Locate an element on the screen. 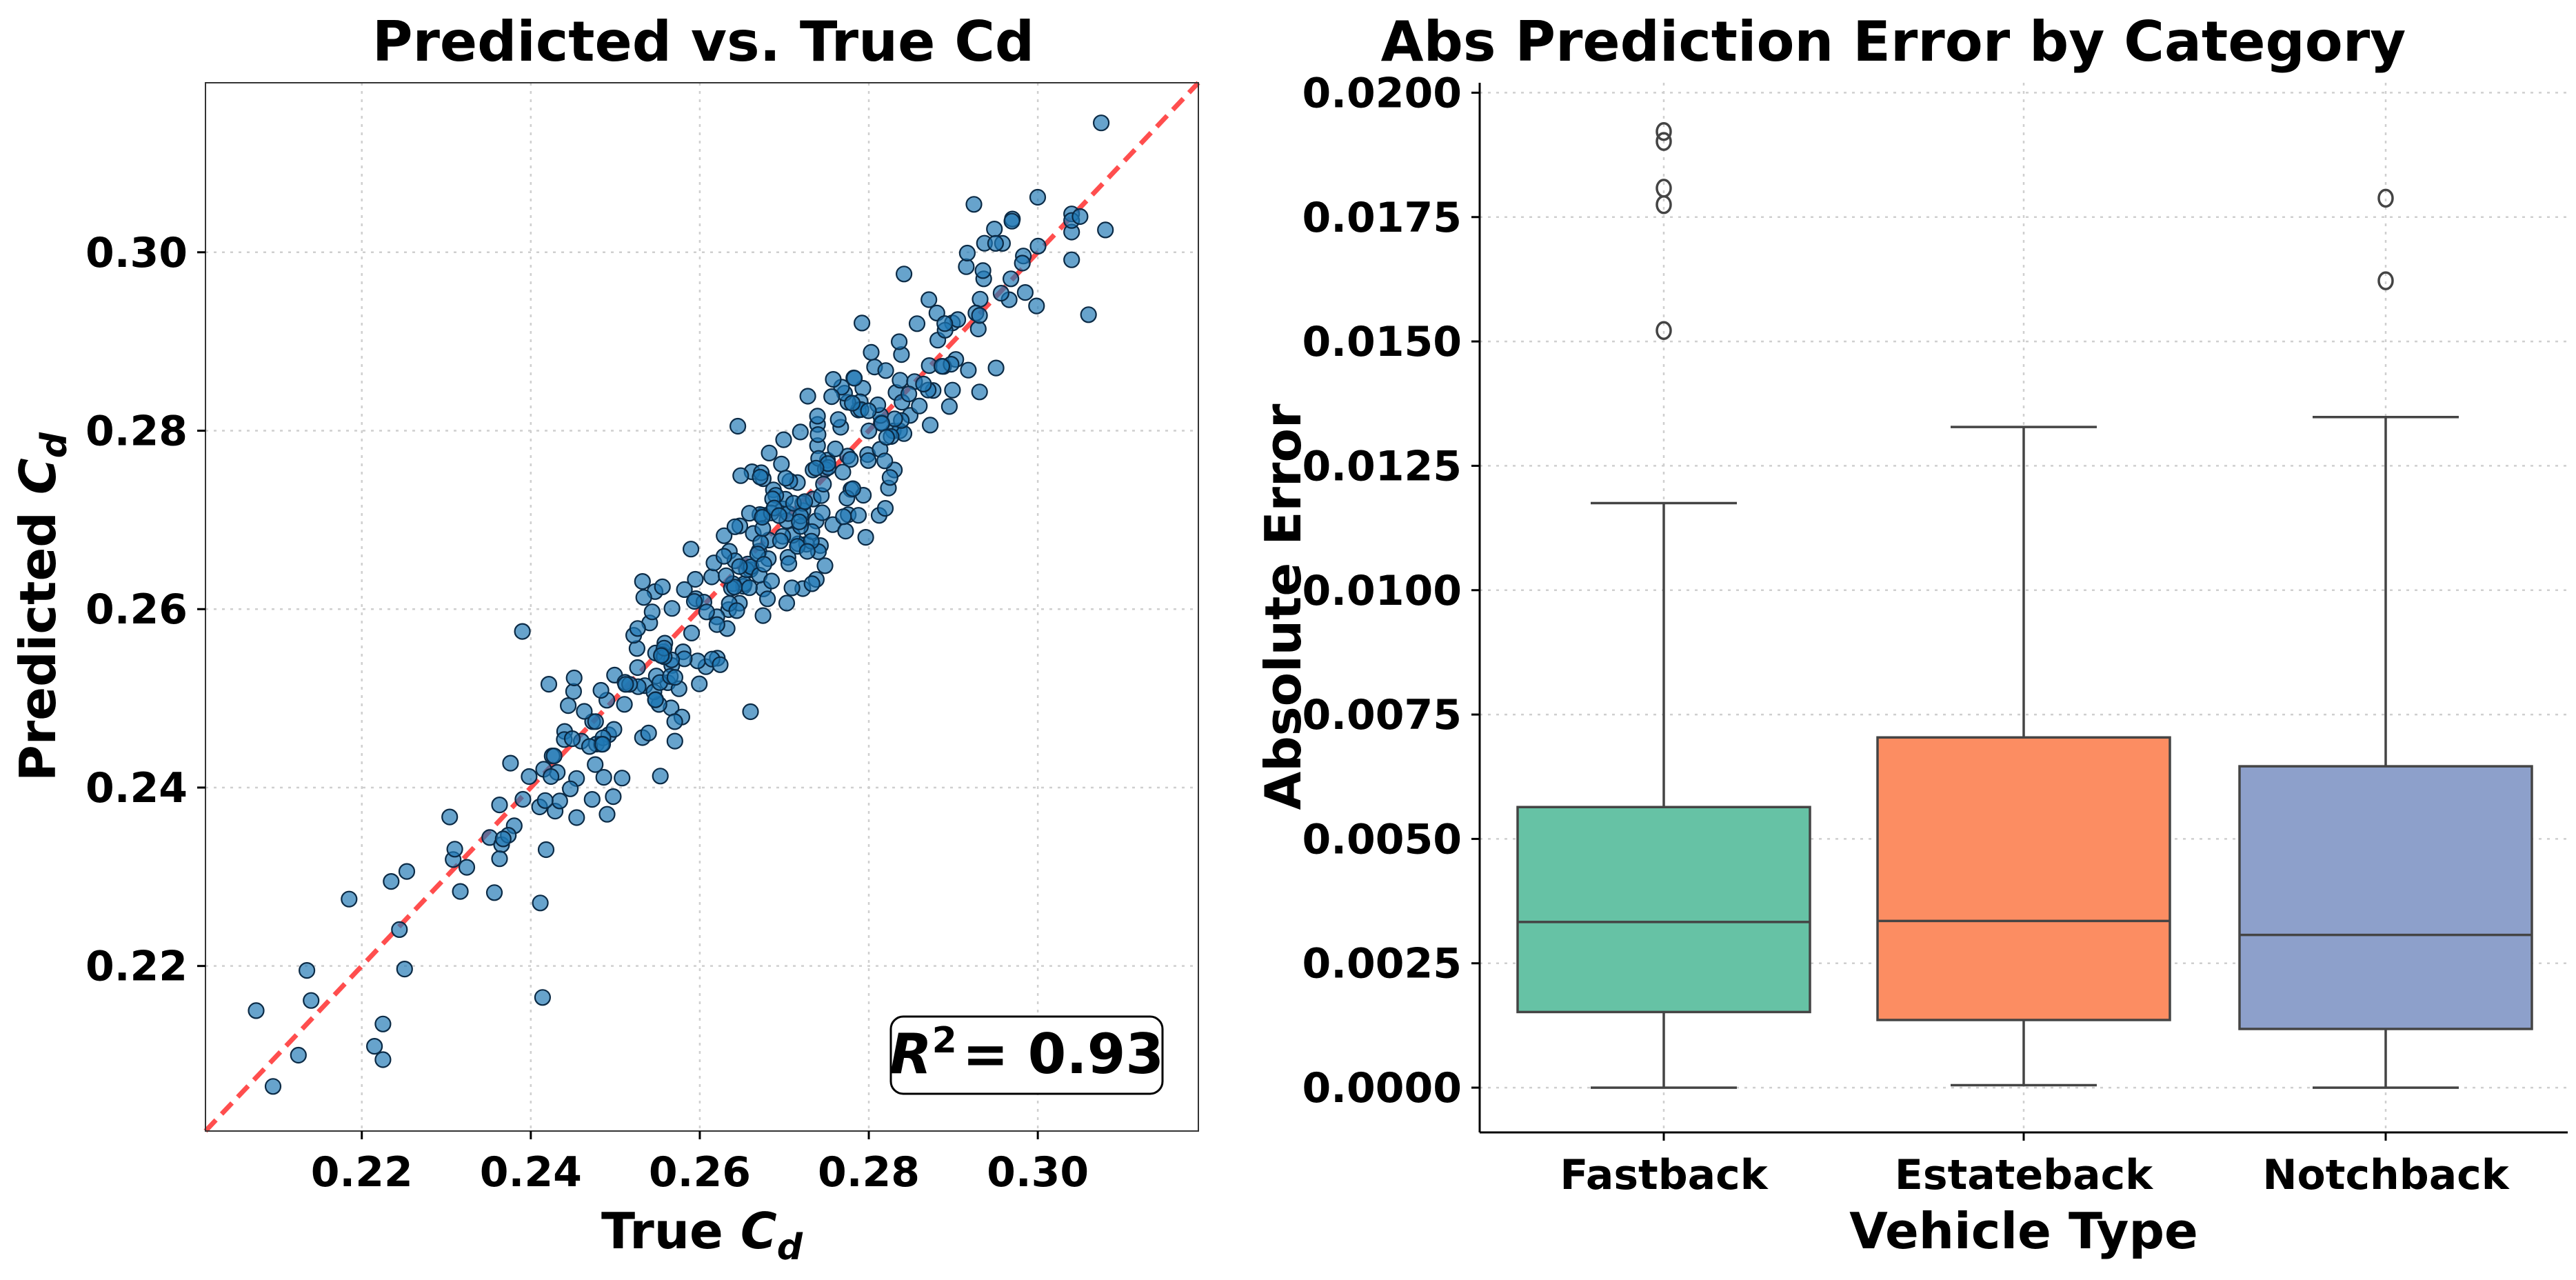 This screenshot has width=2576, height=1280. boxplot-x-ticks: Fastback Estateback Notchback is located at coordinates (2035, 1165).